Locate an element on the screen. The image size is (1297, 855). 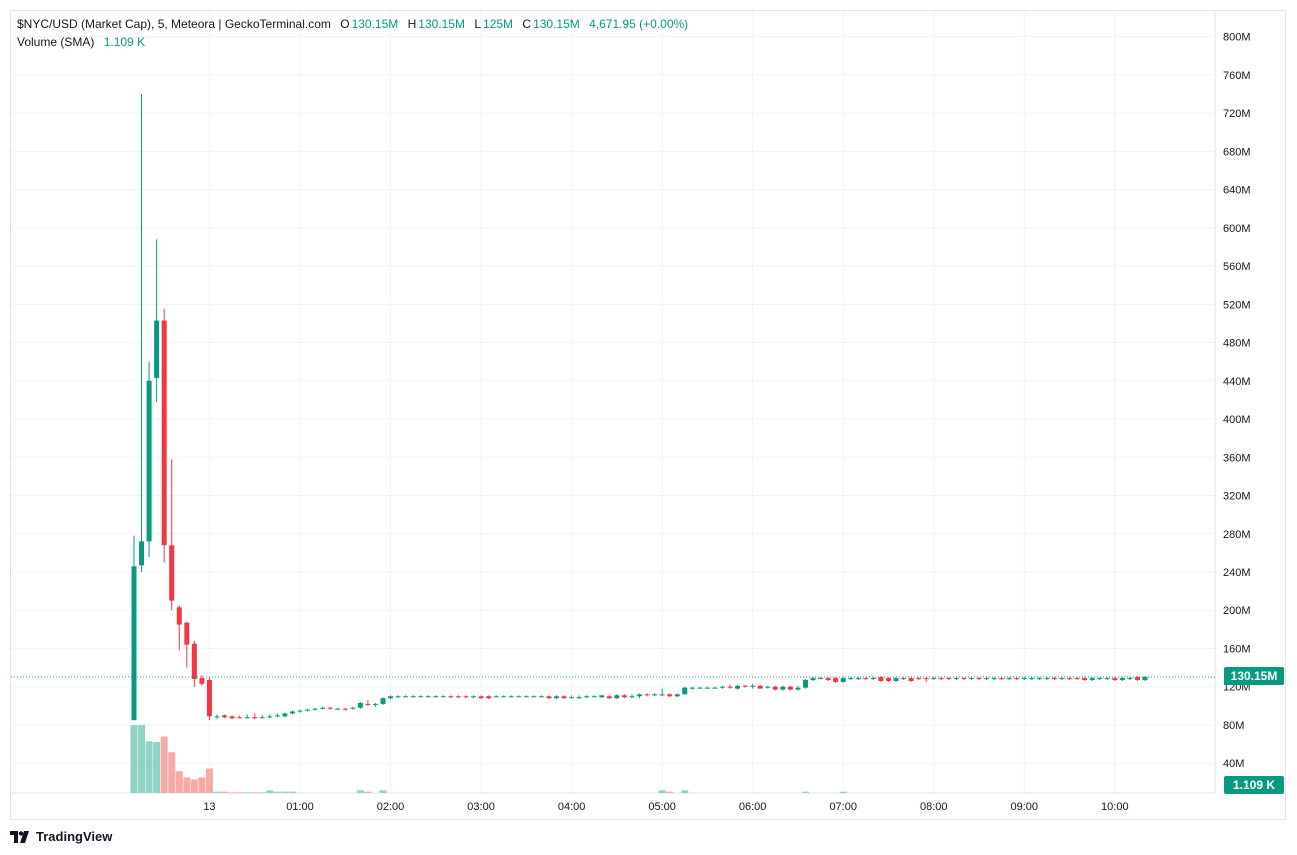
tradingview-logo: TradingView is located at coordinates (61, 836).